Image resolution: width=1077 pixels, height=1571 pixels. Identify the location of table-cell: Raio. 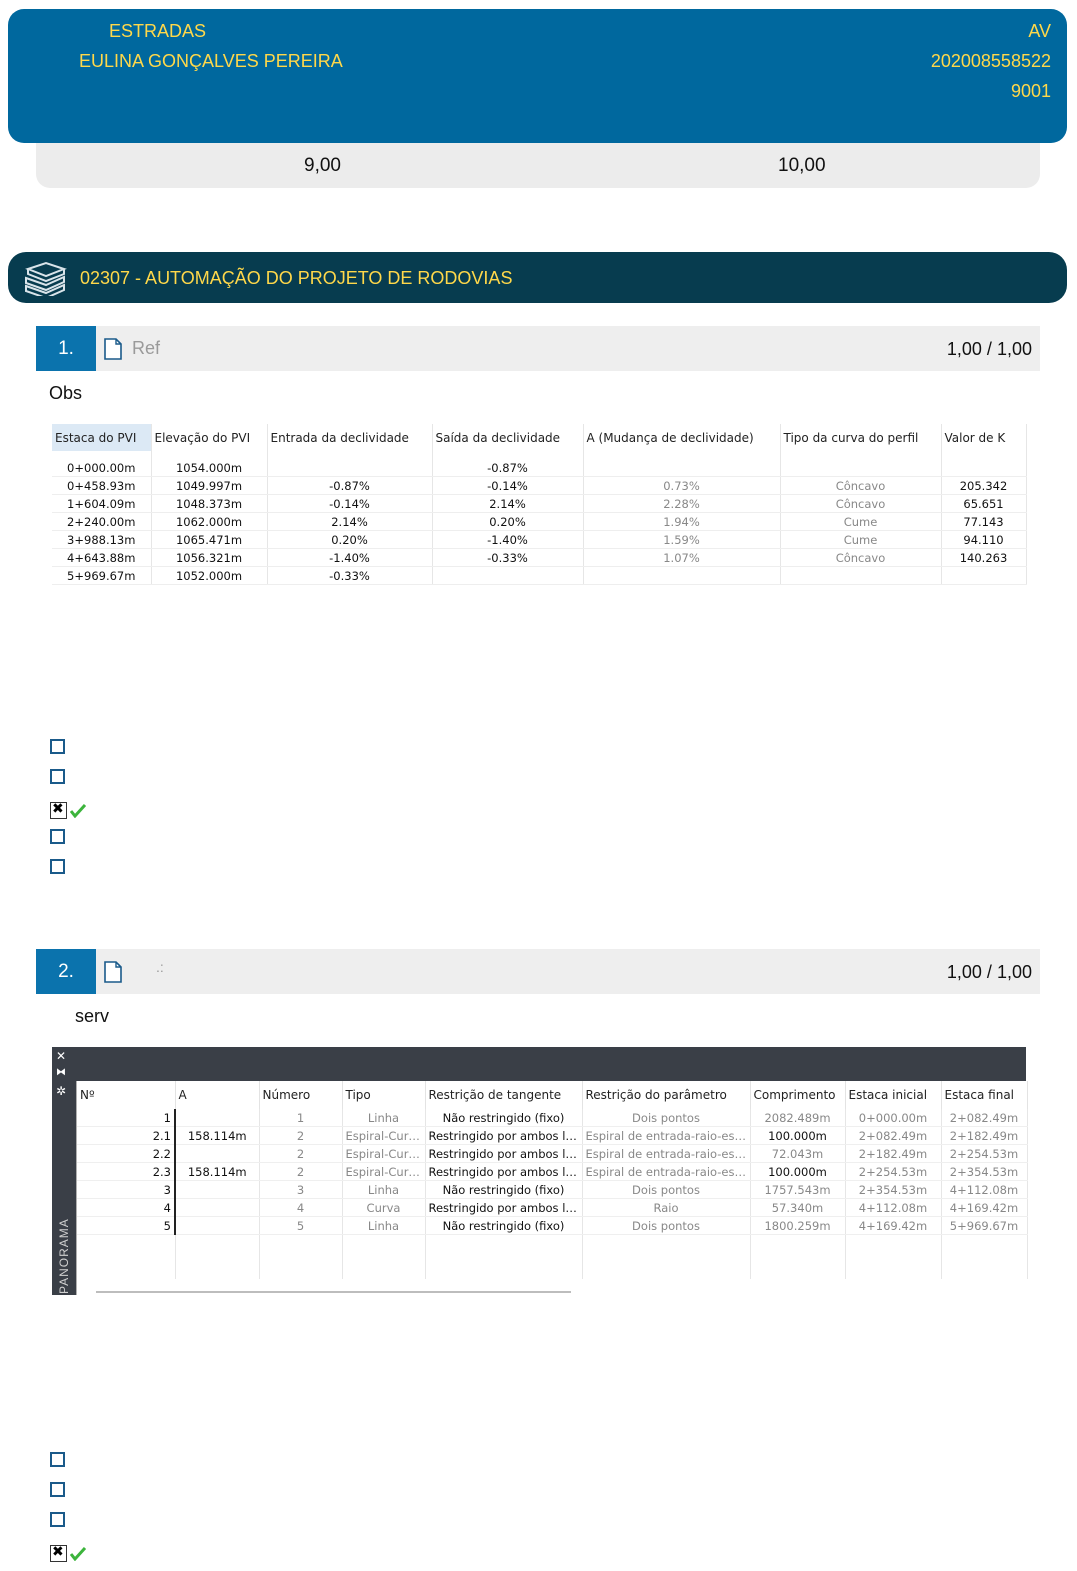
(666, 1207).